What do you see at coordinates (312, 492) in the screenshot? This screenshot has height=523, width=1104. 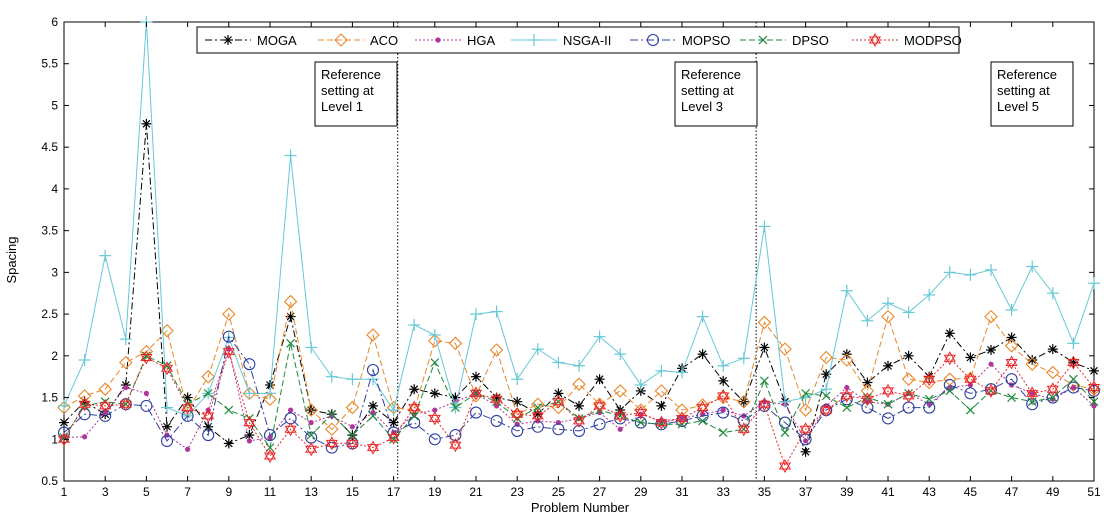 I see `x-tick-label: 13` at bounding box center [312, 492].